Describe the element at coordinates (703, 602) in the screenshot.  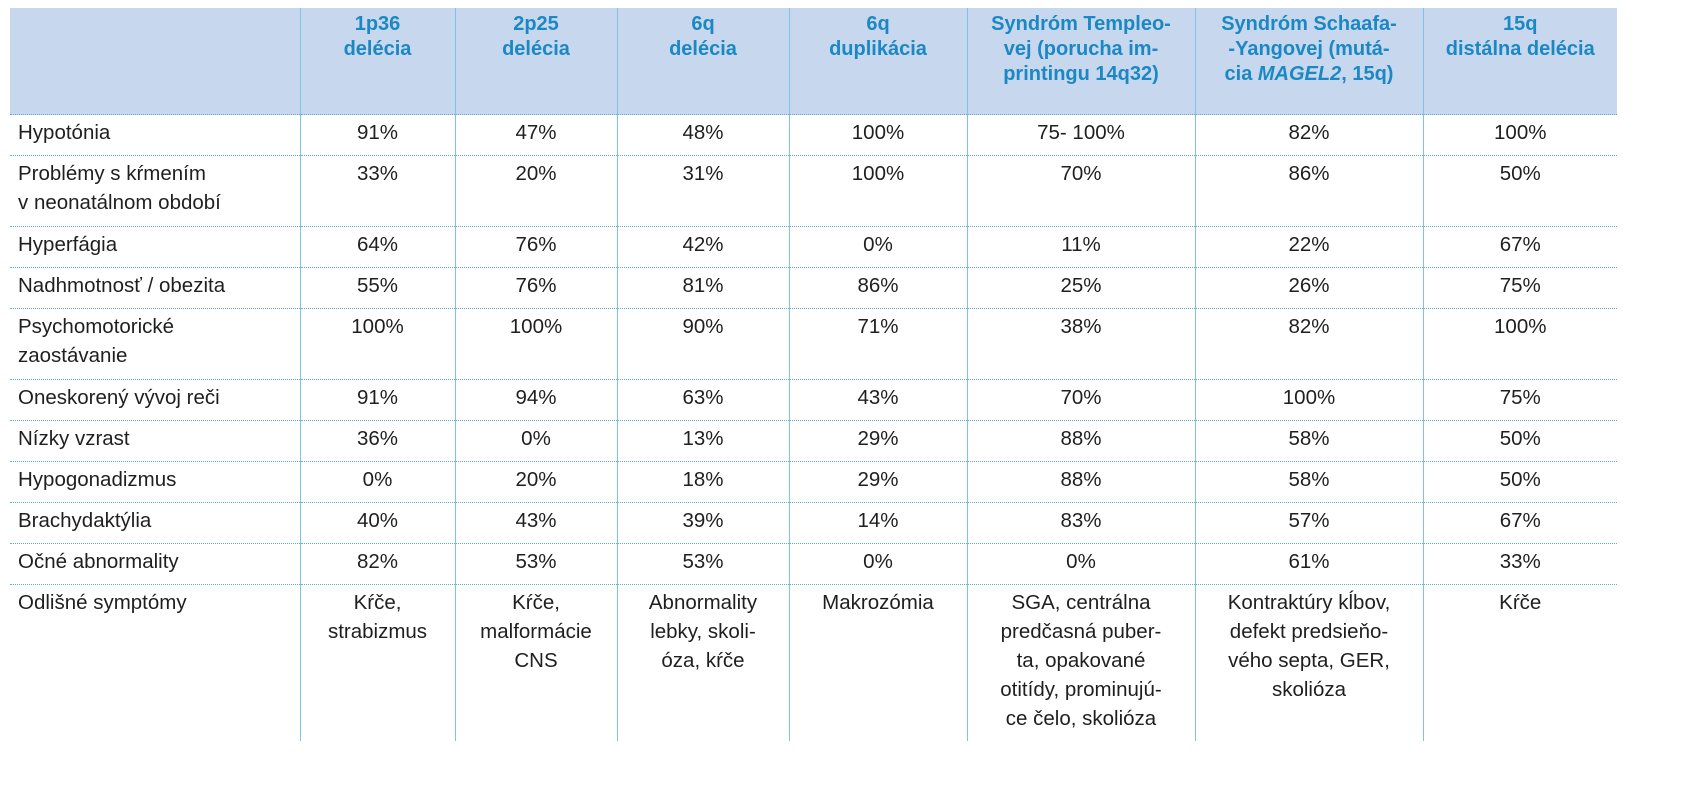
I see `cell-line: Abnormality` at that location.